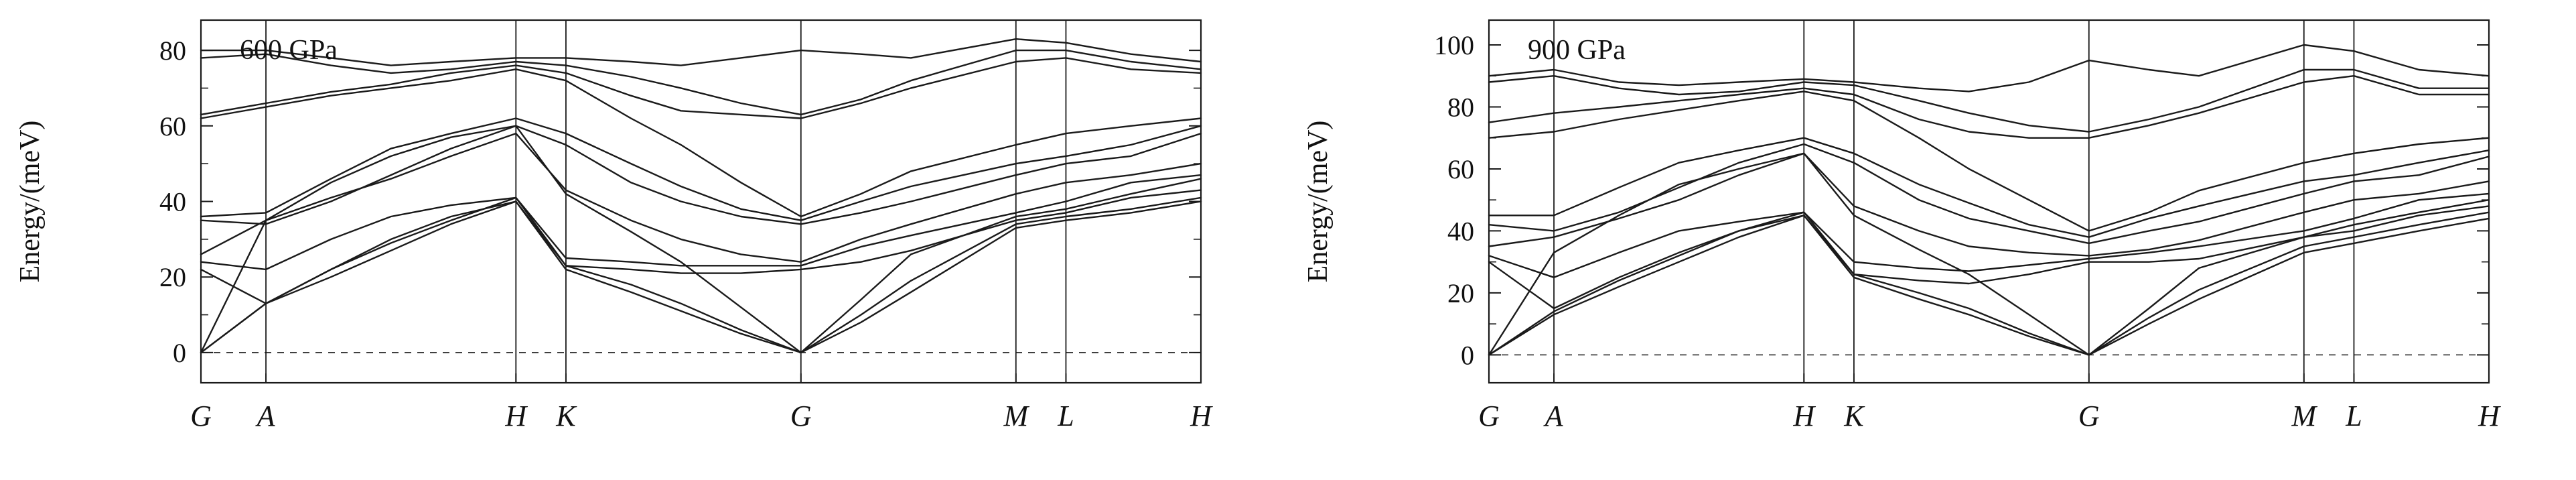 This screenshot has width=2576, height=480. What do you see at coordinates (1577, 50) in the screenshot?
I see `pressure-label: 900 GPa` at bounding box center [1577, 50].